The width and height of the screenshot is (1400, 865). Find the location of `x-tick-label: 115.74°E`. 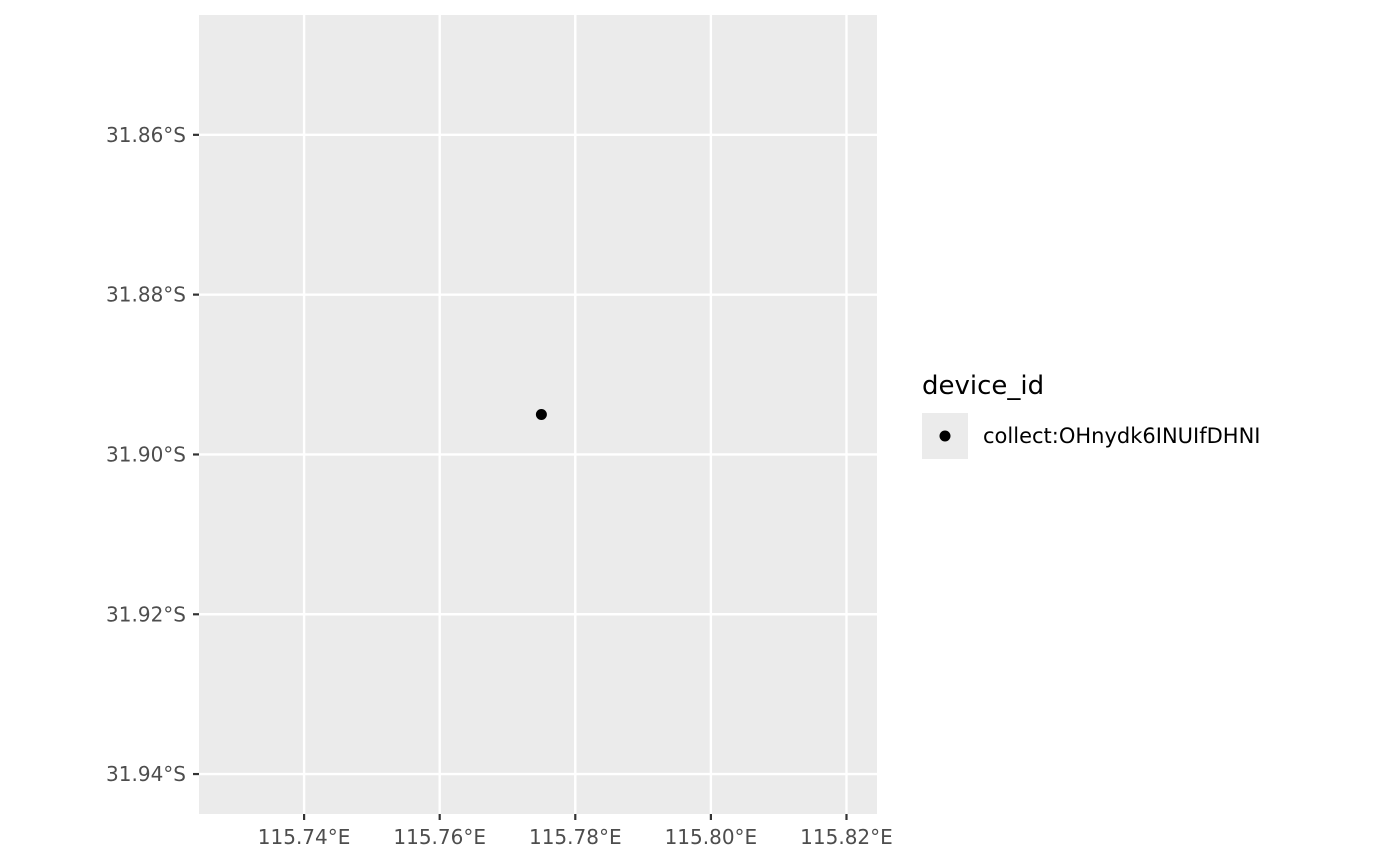

x-tick-label: 115.74°E is located at coordinates (304, 837).